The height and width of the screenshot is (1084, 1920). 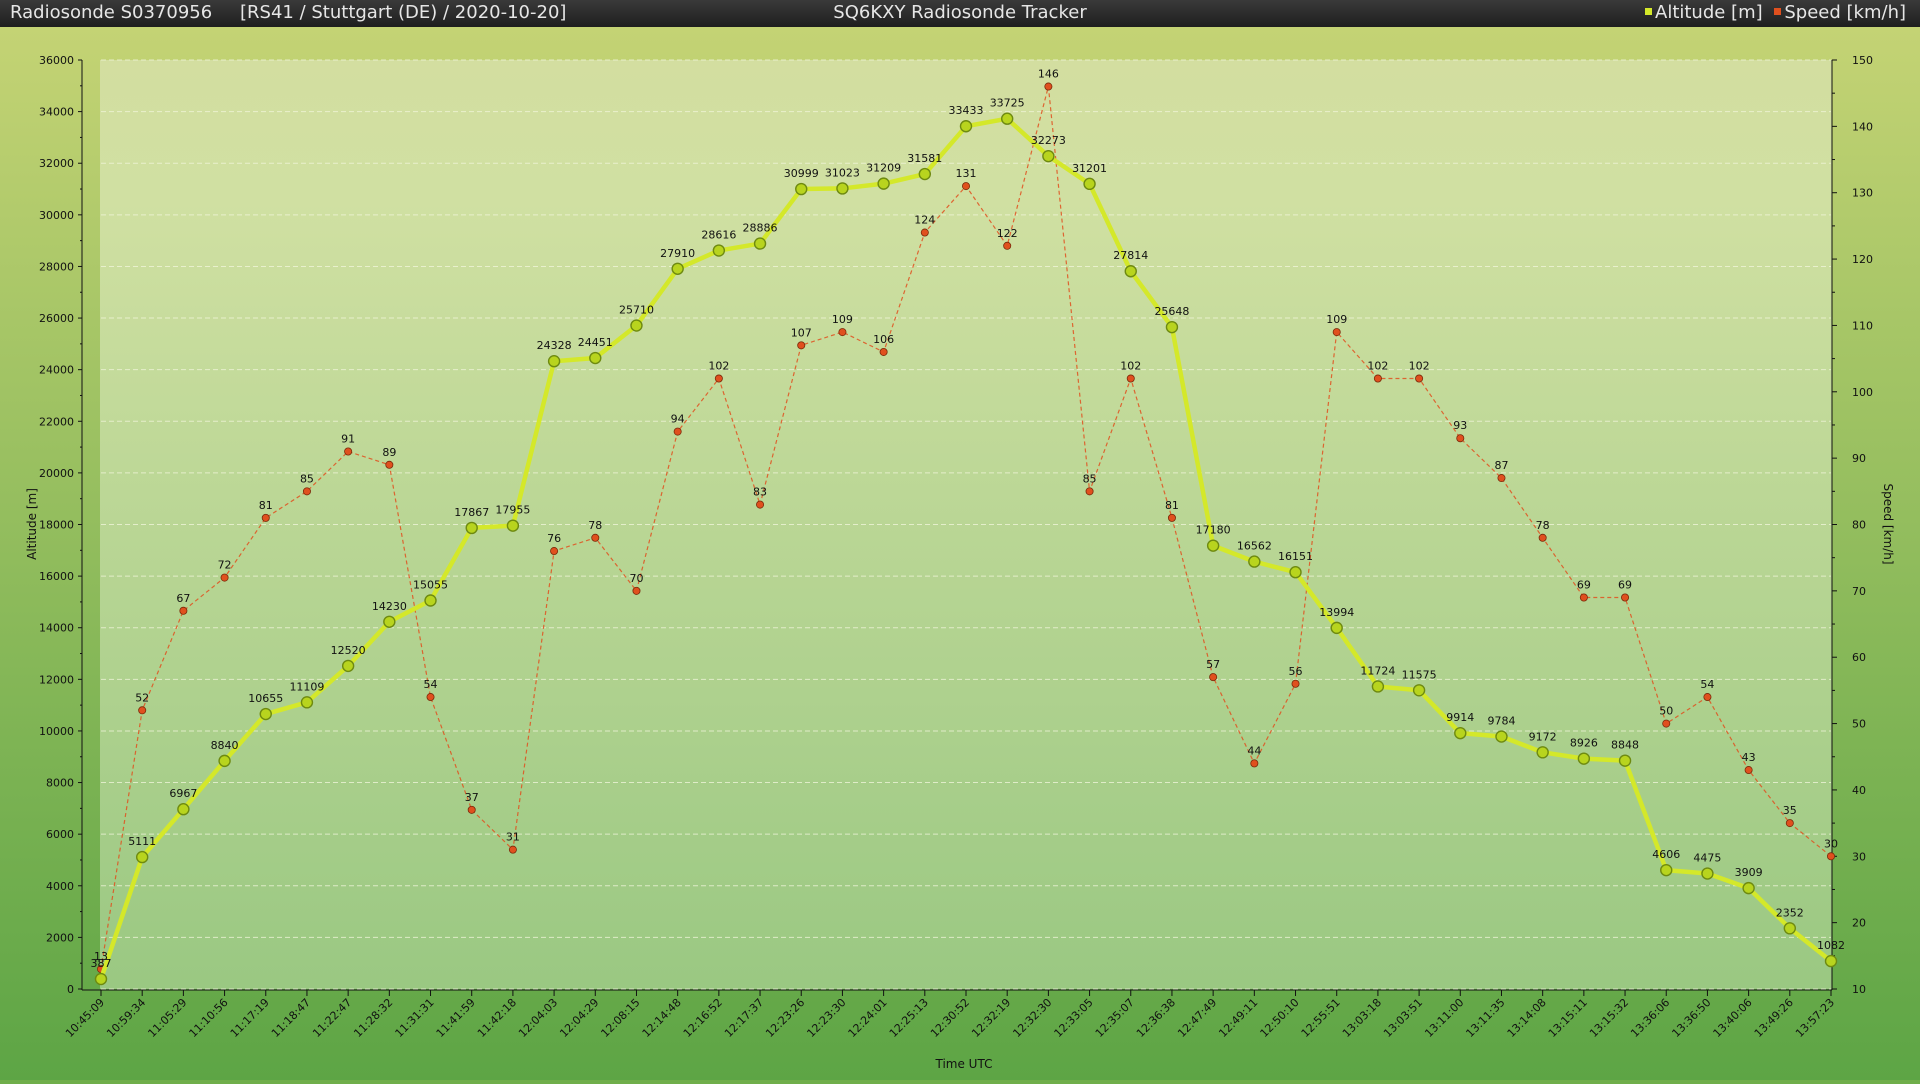 I want to click on altitude-data-label: 13994, so click(x=1336, y=612).